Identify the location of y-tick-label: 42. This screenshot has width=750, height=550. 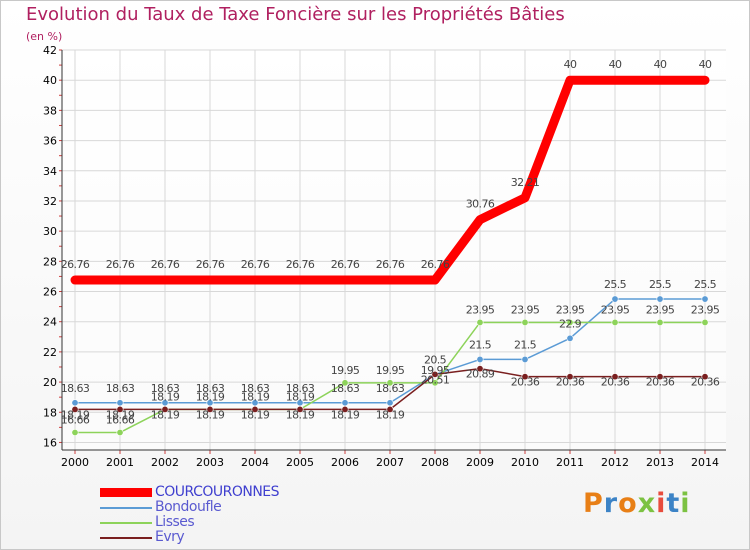
(50, 50).